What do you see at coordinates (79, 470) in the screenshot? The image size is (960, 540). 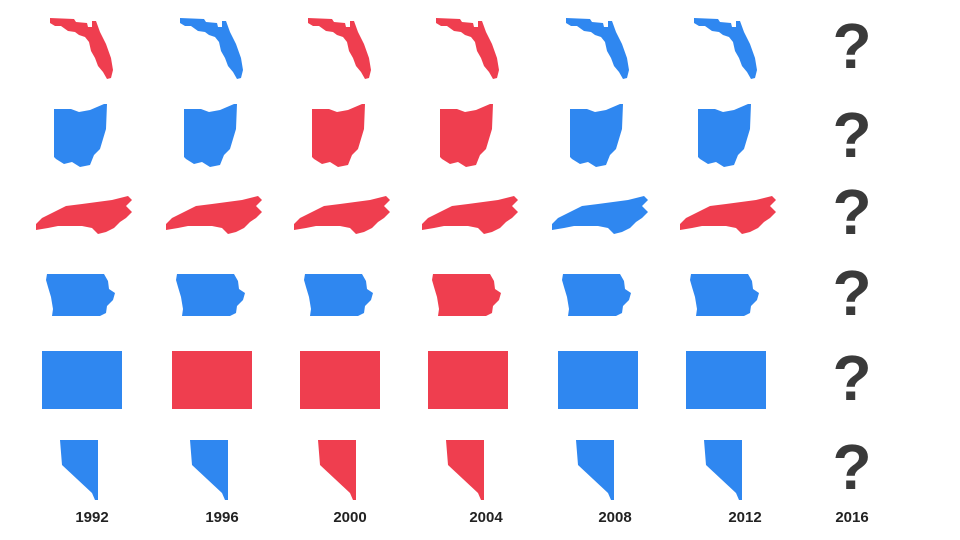 I see `nevada-icon-1992` at bounding box center [79, 470].